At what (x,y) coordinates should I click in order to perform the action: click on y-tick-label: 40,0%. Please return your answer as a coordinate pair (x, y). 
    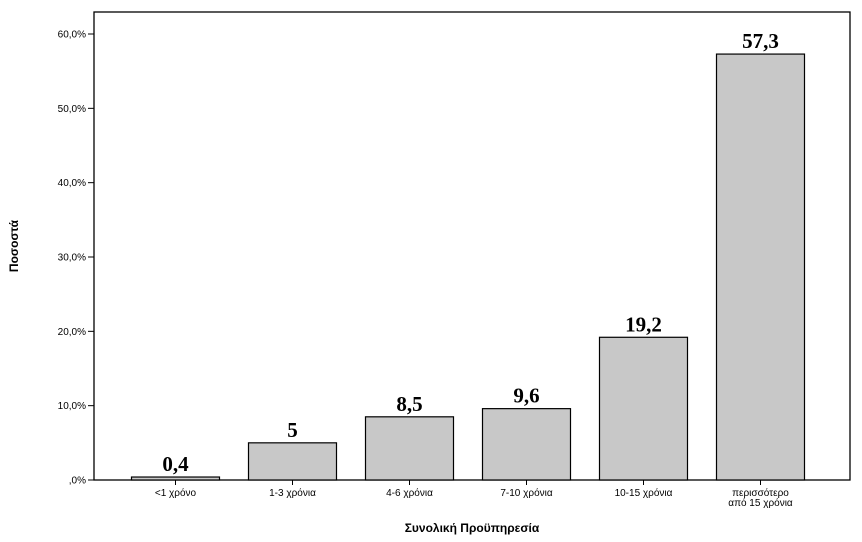
    Looking at the image, I should click on (72, 183).